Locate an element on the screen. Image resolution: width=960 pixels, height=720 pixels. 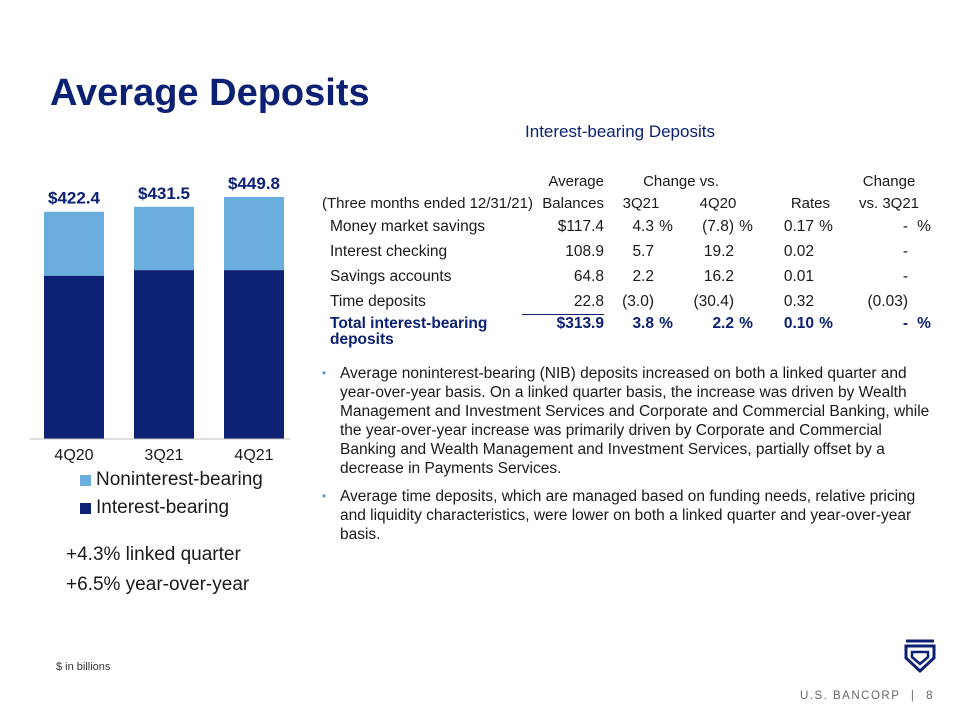
total-label-line2: deposits is located at coordinates (362, 339).